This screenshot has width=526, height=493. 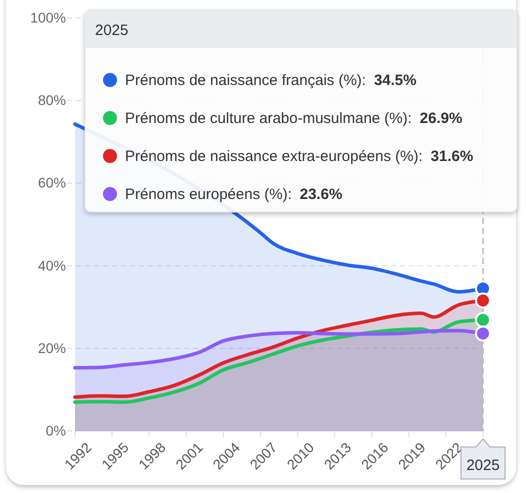 I want to click on annotation: 34.5%, so click(x=395, y=80).